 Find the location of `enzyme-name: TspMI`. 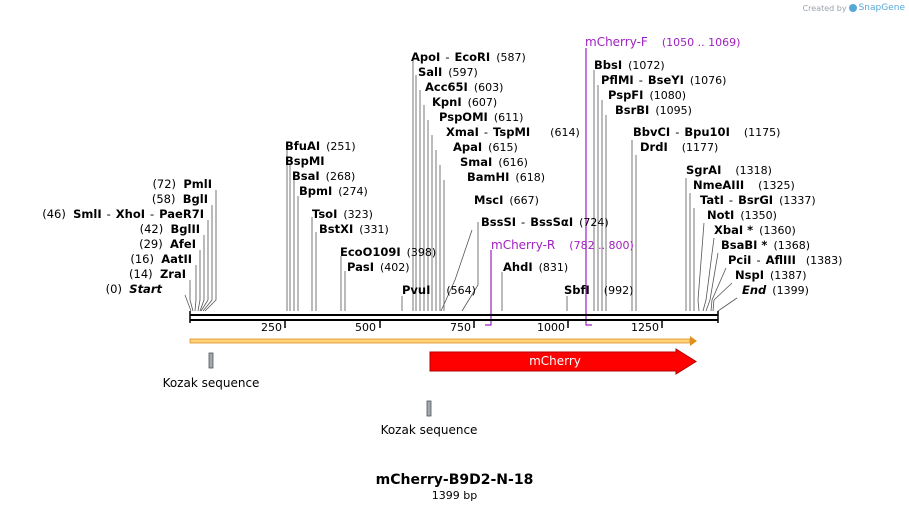

enzyme-name: TspMI is located at coordinates (512, 132).